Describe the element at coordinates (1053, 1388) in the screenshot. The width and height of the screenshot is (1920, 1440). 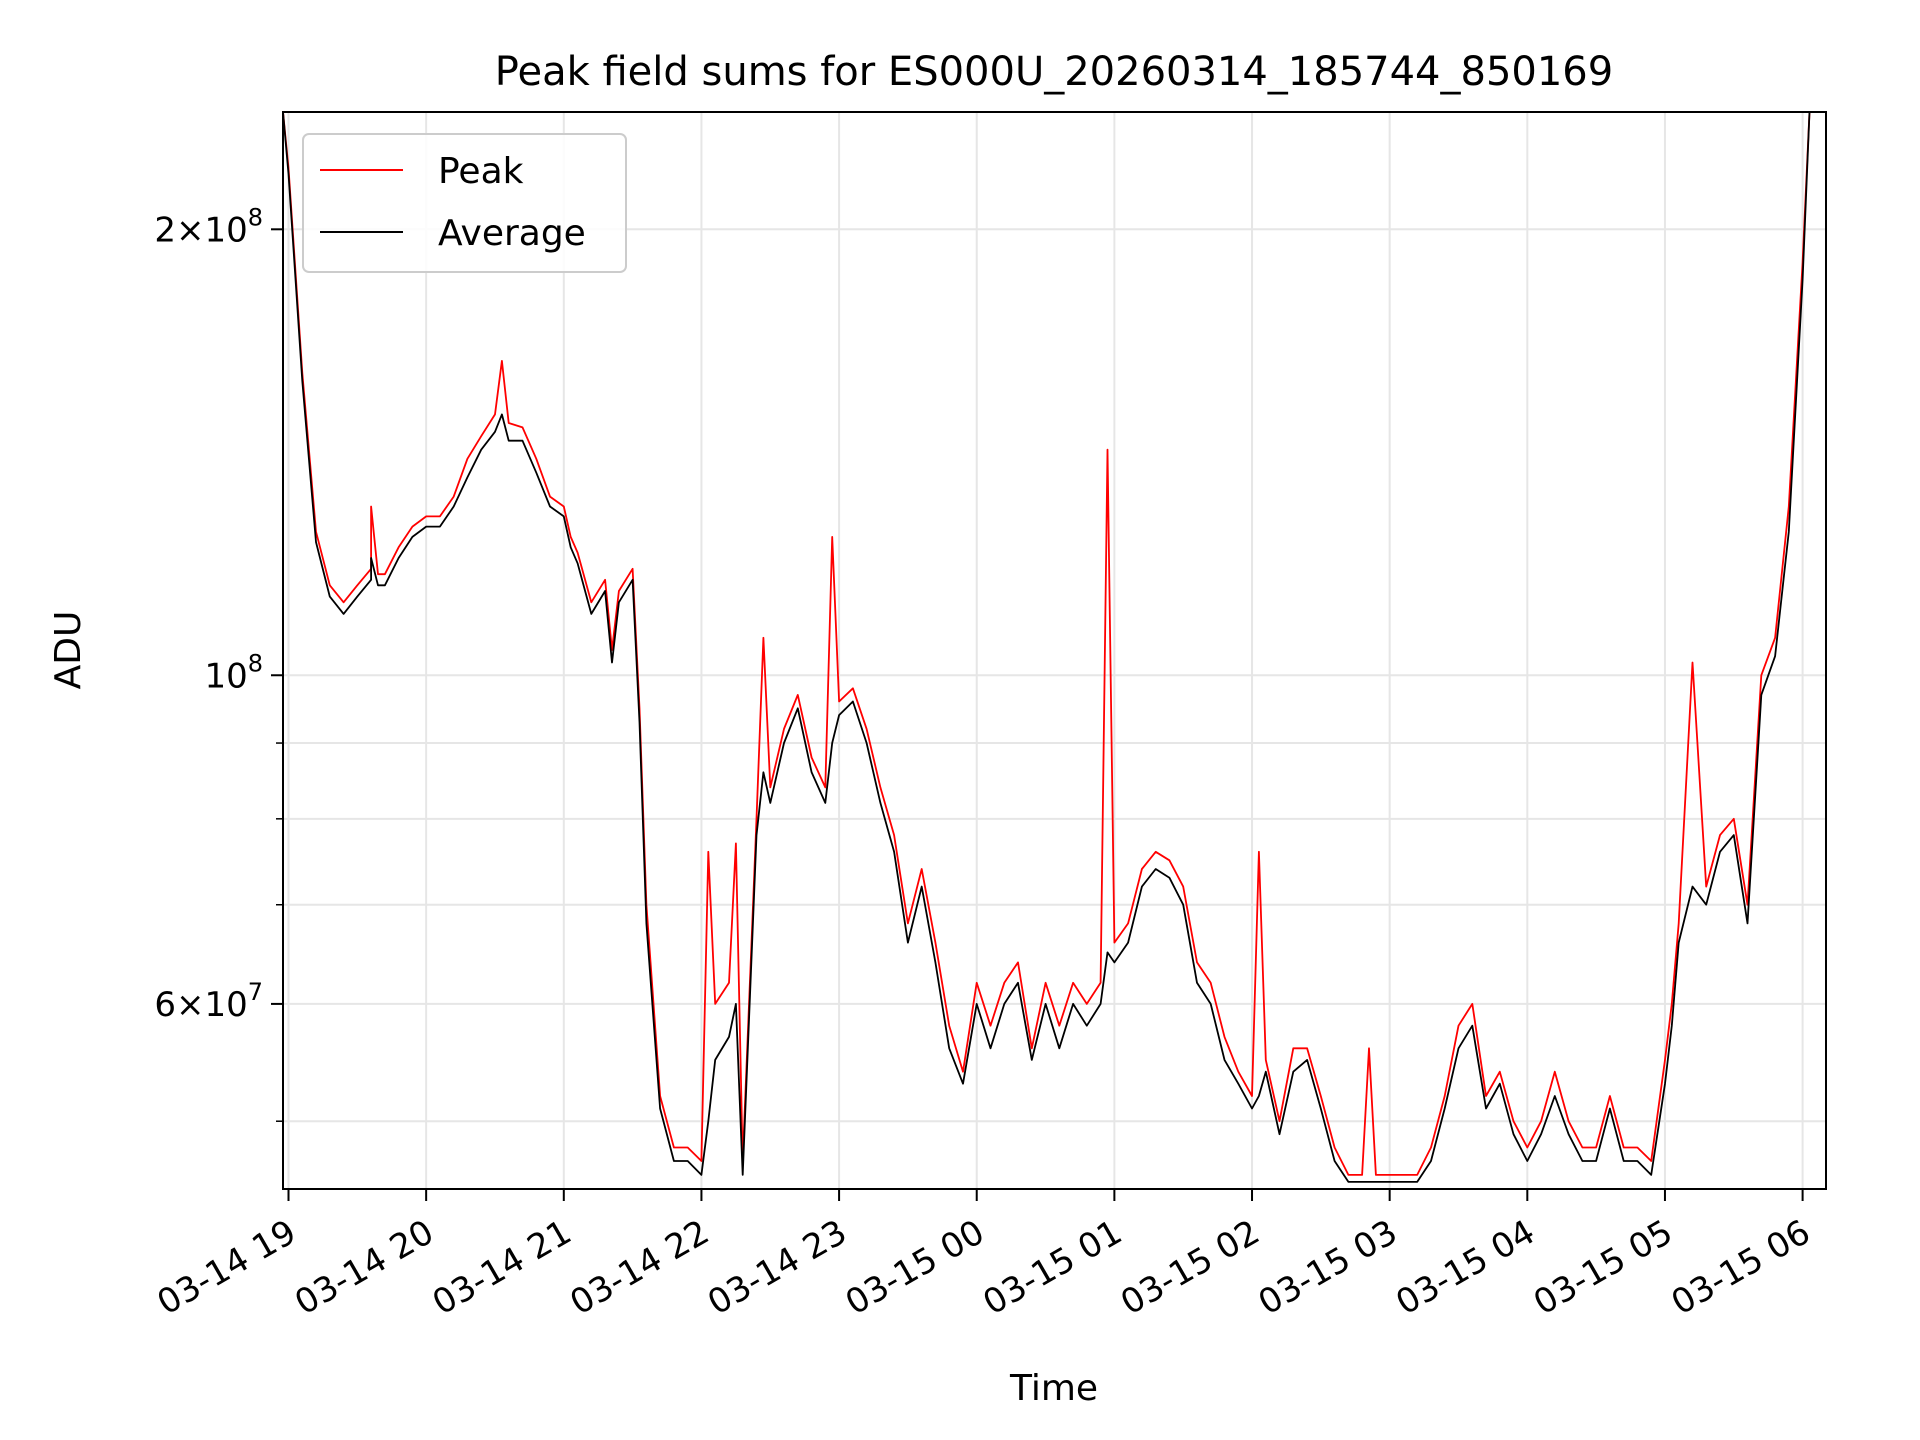
I see `x-axis-label: Time` at that location.